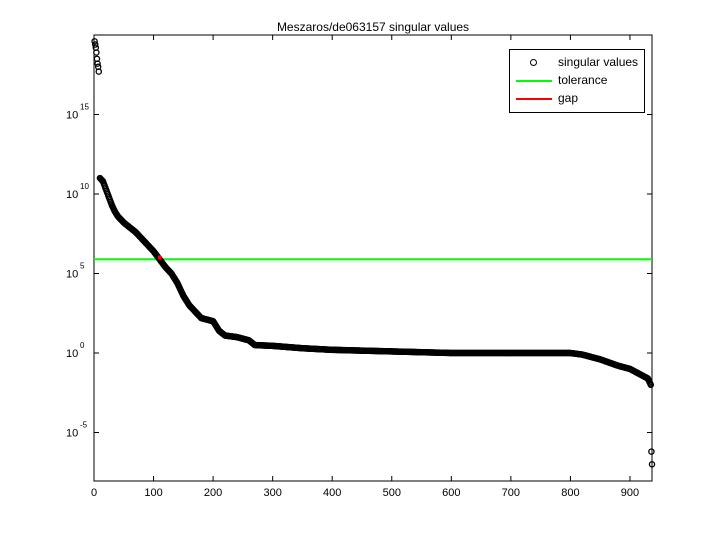 This screenshot has height=540, width=720. I want to click on legend-entry-tolerance: tolerance, so click(577, 81).